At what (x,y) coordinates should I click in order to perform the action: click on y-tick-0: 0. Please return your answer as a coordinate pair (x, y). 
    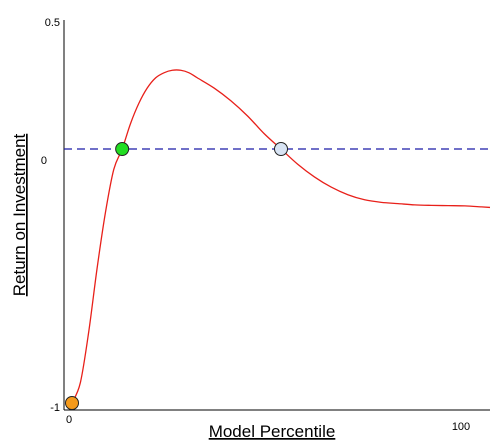
    Looking at the image, I should click on (44, 161).